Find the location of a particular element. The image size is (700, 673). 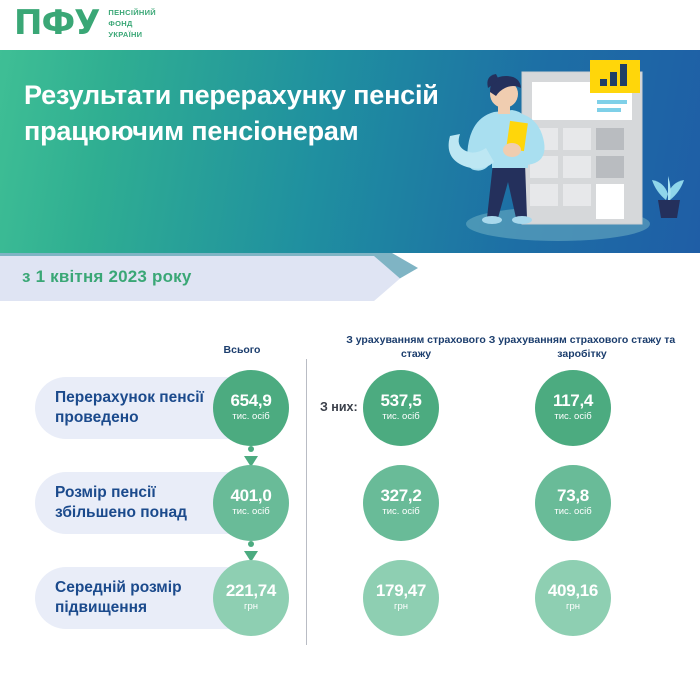

vertical-divider is located at coordinates (306, 502).